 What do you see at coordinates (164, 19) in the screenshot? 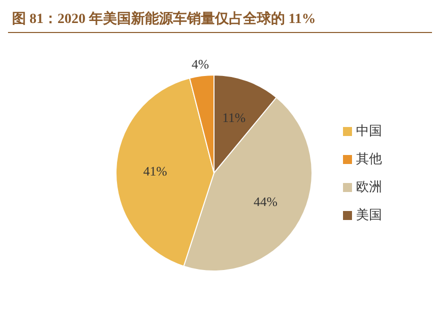
I see `chart-title: 图 81：2020 年美国新能源车销量仅占全球的 11%` at bounding box center [164, 19].